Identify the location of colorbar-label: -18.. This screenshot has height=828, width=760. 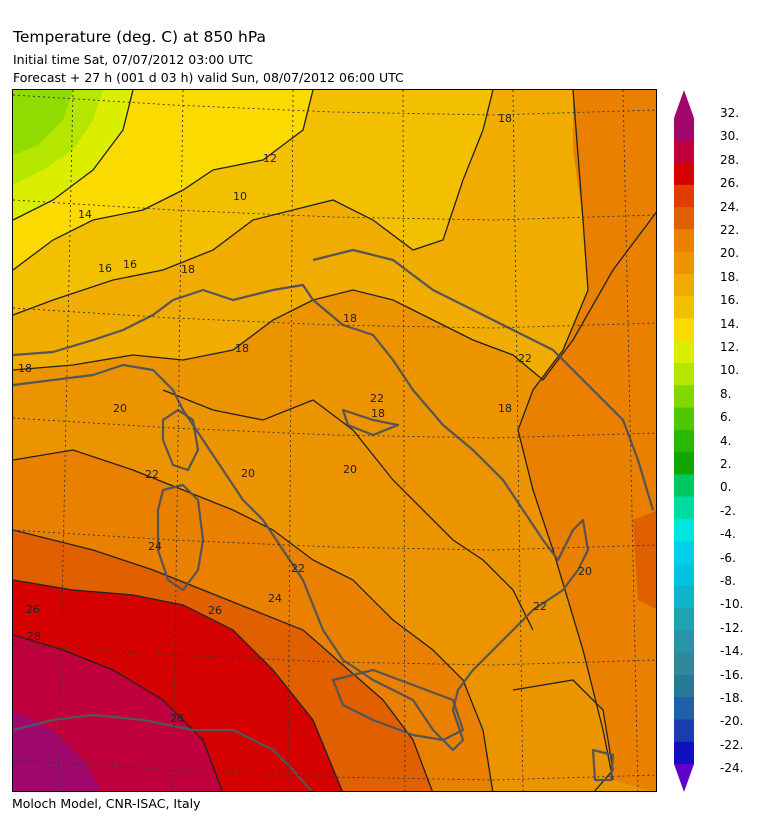
(732, 698).